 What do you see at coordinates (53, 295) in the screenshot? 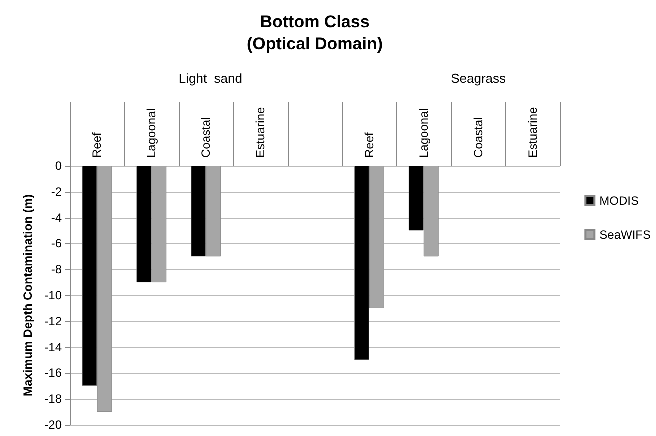
I see `y-tick-label: -10` at bounding box center [53, 295].